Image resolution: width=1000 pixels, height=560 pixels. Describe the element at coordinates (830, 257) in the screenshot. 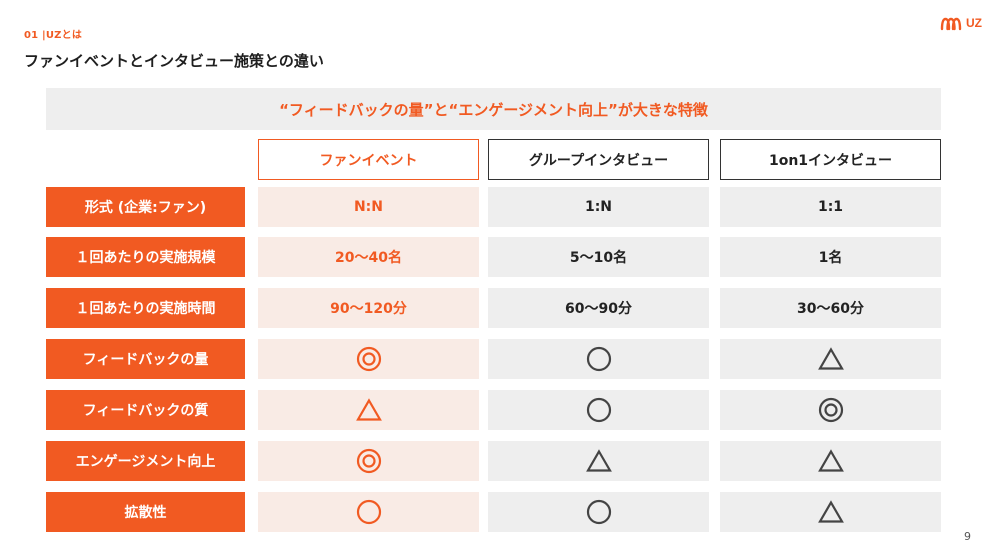

I see `table-cell: 1名` at that location.